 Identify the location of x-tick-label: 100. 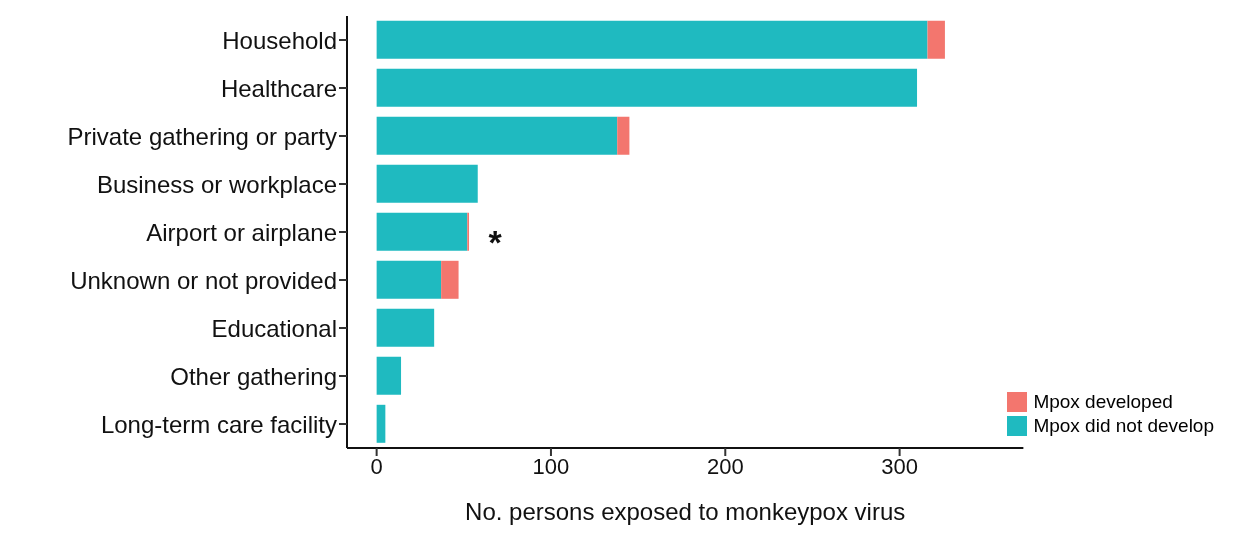
(551, 466).